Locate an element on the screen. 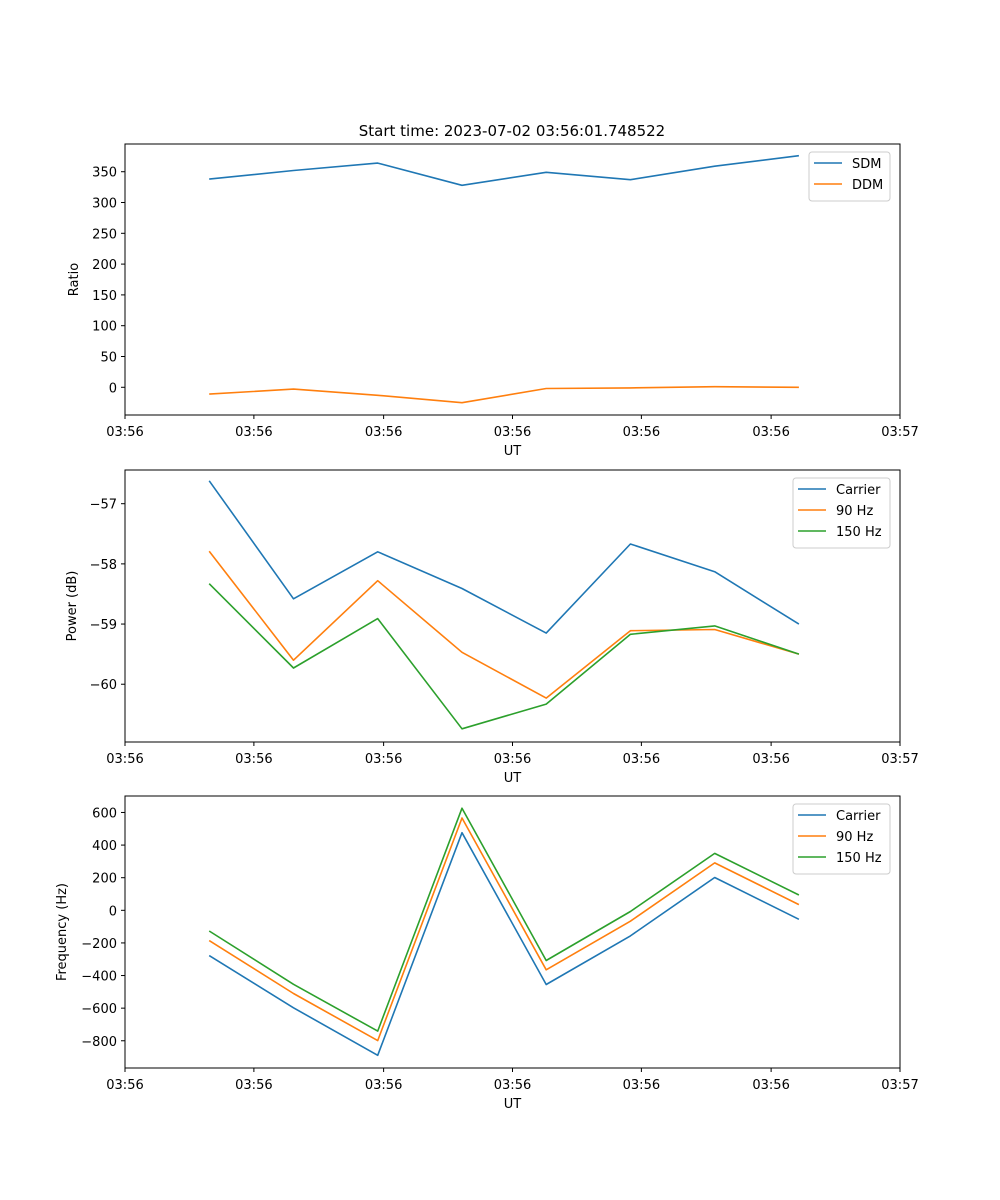 This screenshot has width=1000, height=1200. frequency-x-axis-label: UT is located at coordinates (513, 1104).